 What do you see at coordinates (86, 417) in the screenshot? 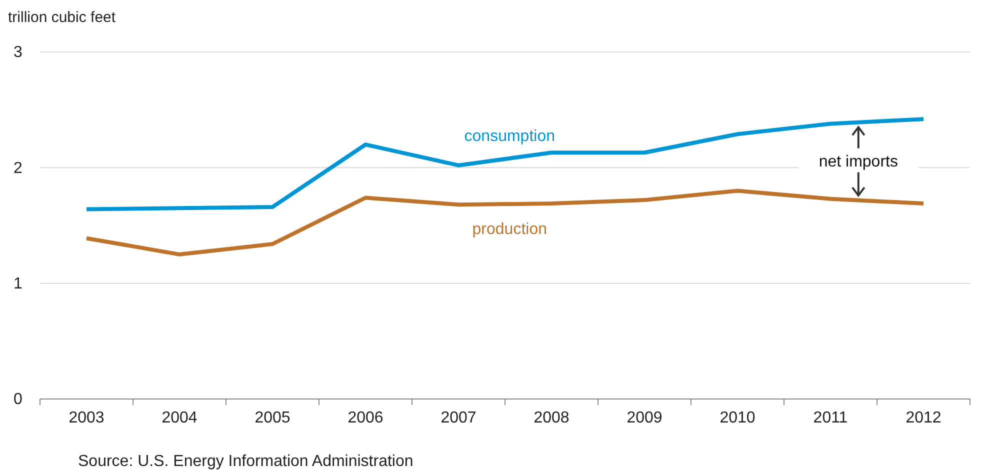
I see `x-tick-label: 2003` at bounding box center [86, 417].